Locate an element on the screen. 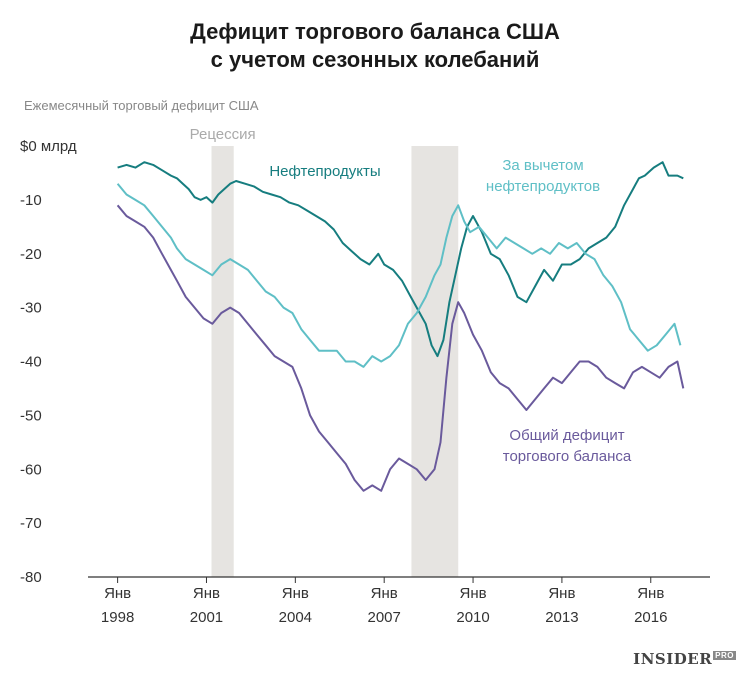  series-annotation: торгового баланса is located at coordinates (567, 456).